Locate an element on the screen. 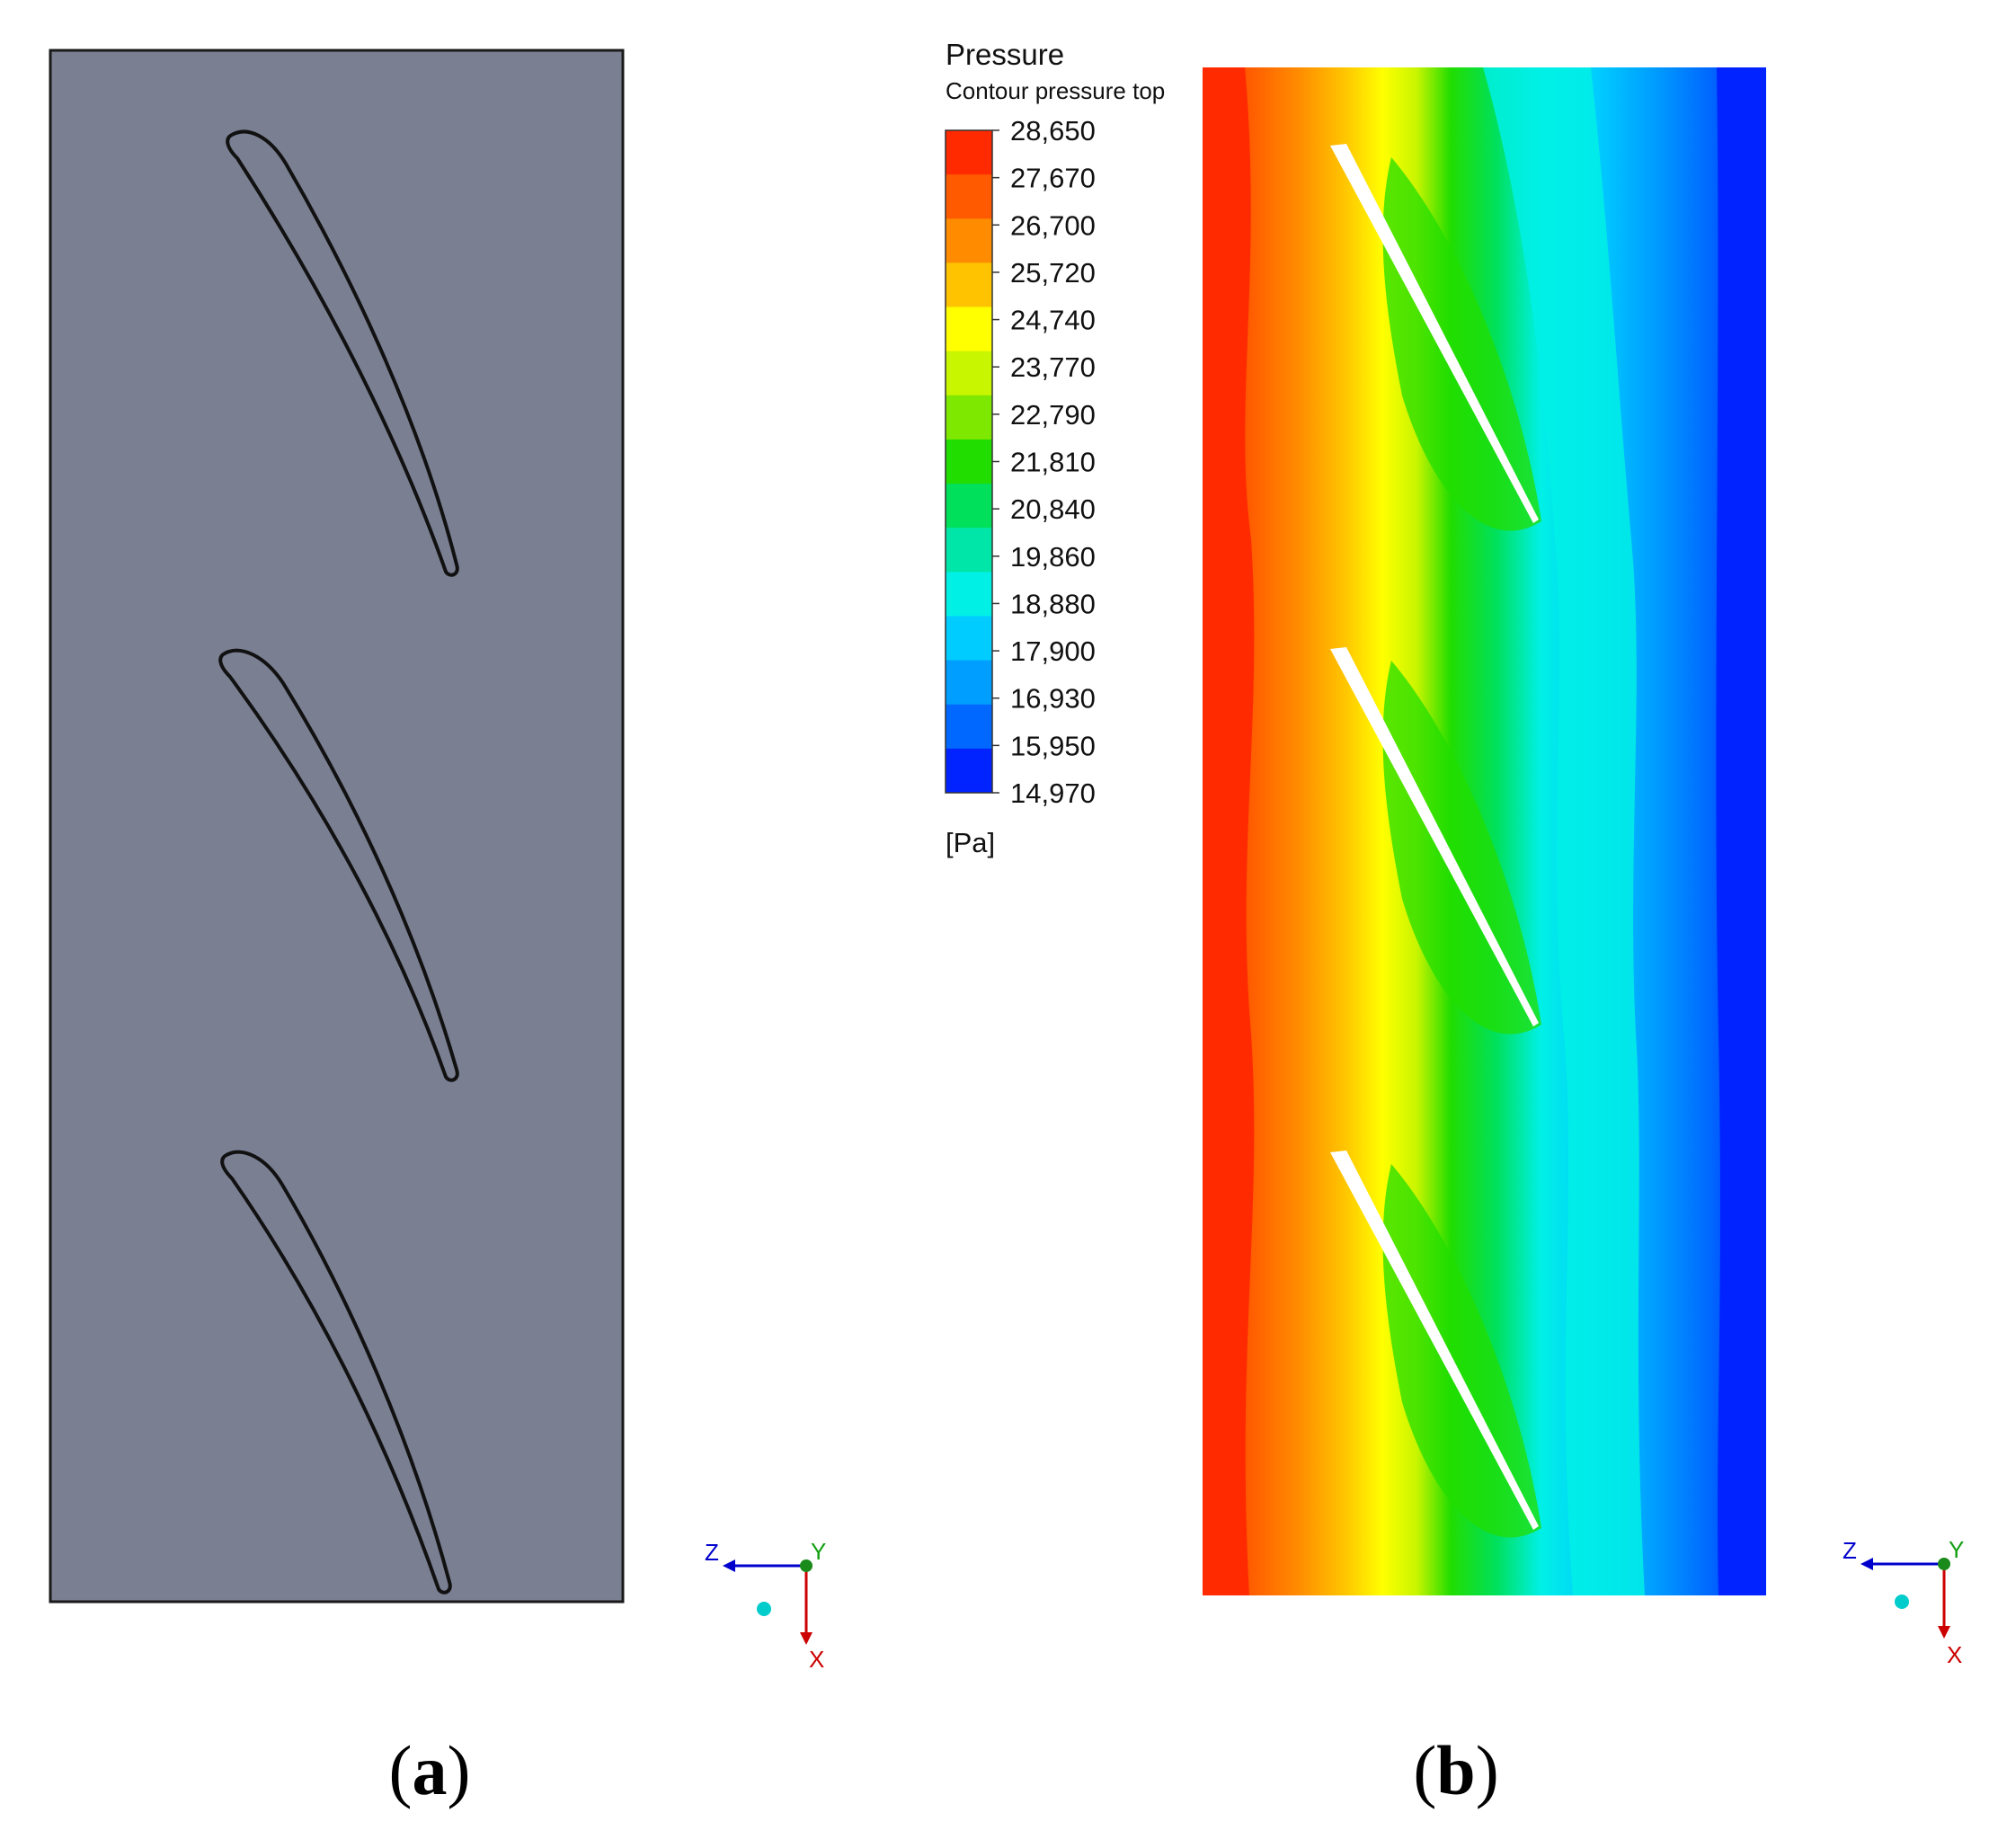 The image size is (1998, 1848). blade-slot-top is located at coordinates (1434, 333).